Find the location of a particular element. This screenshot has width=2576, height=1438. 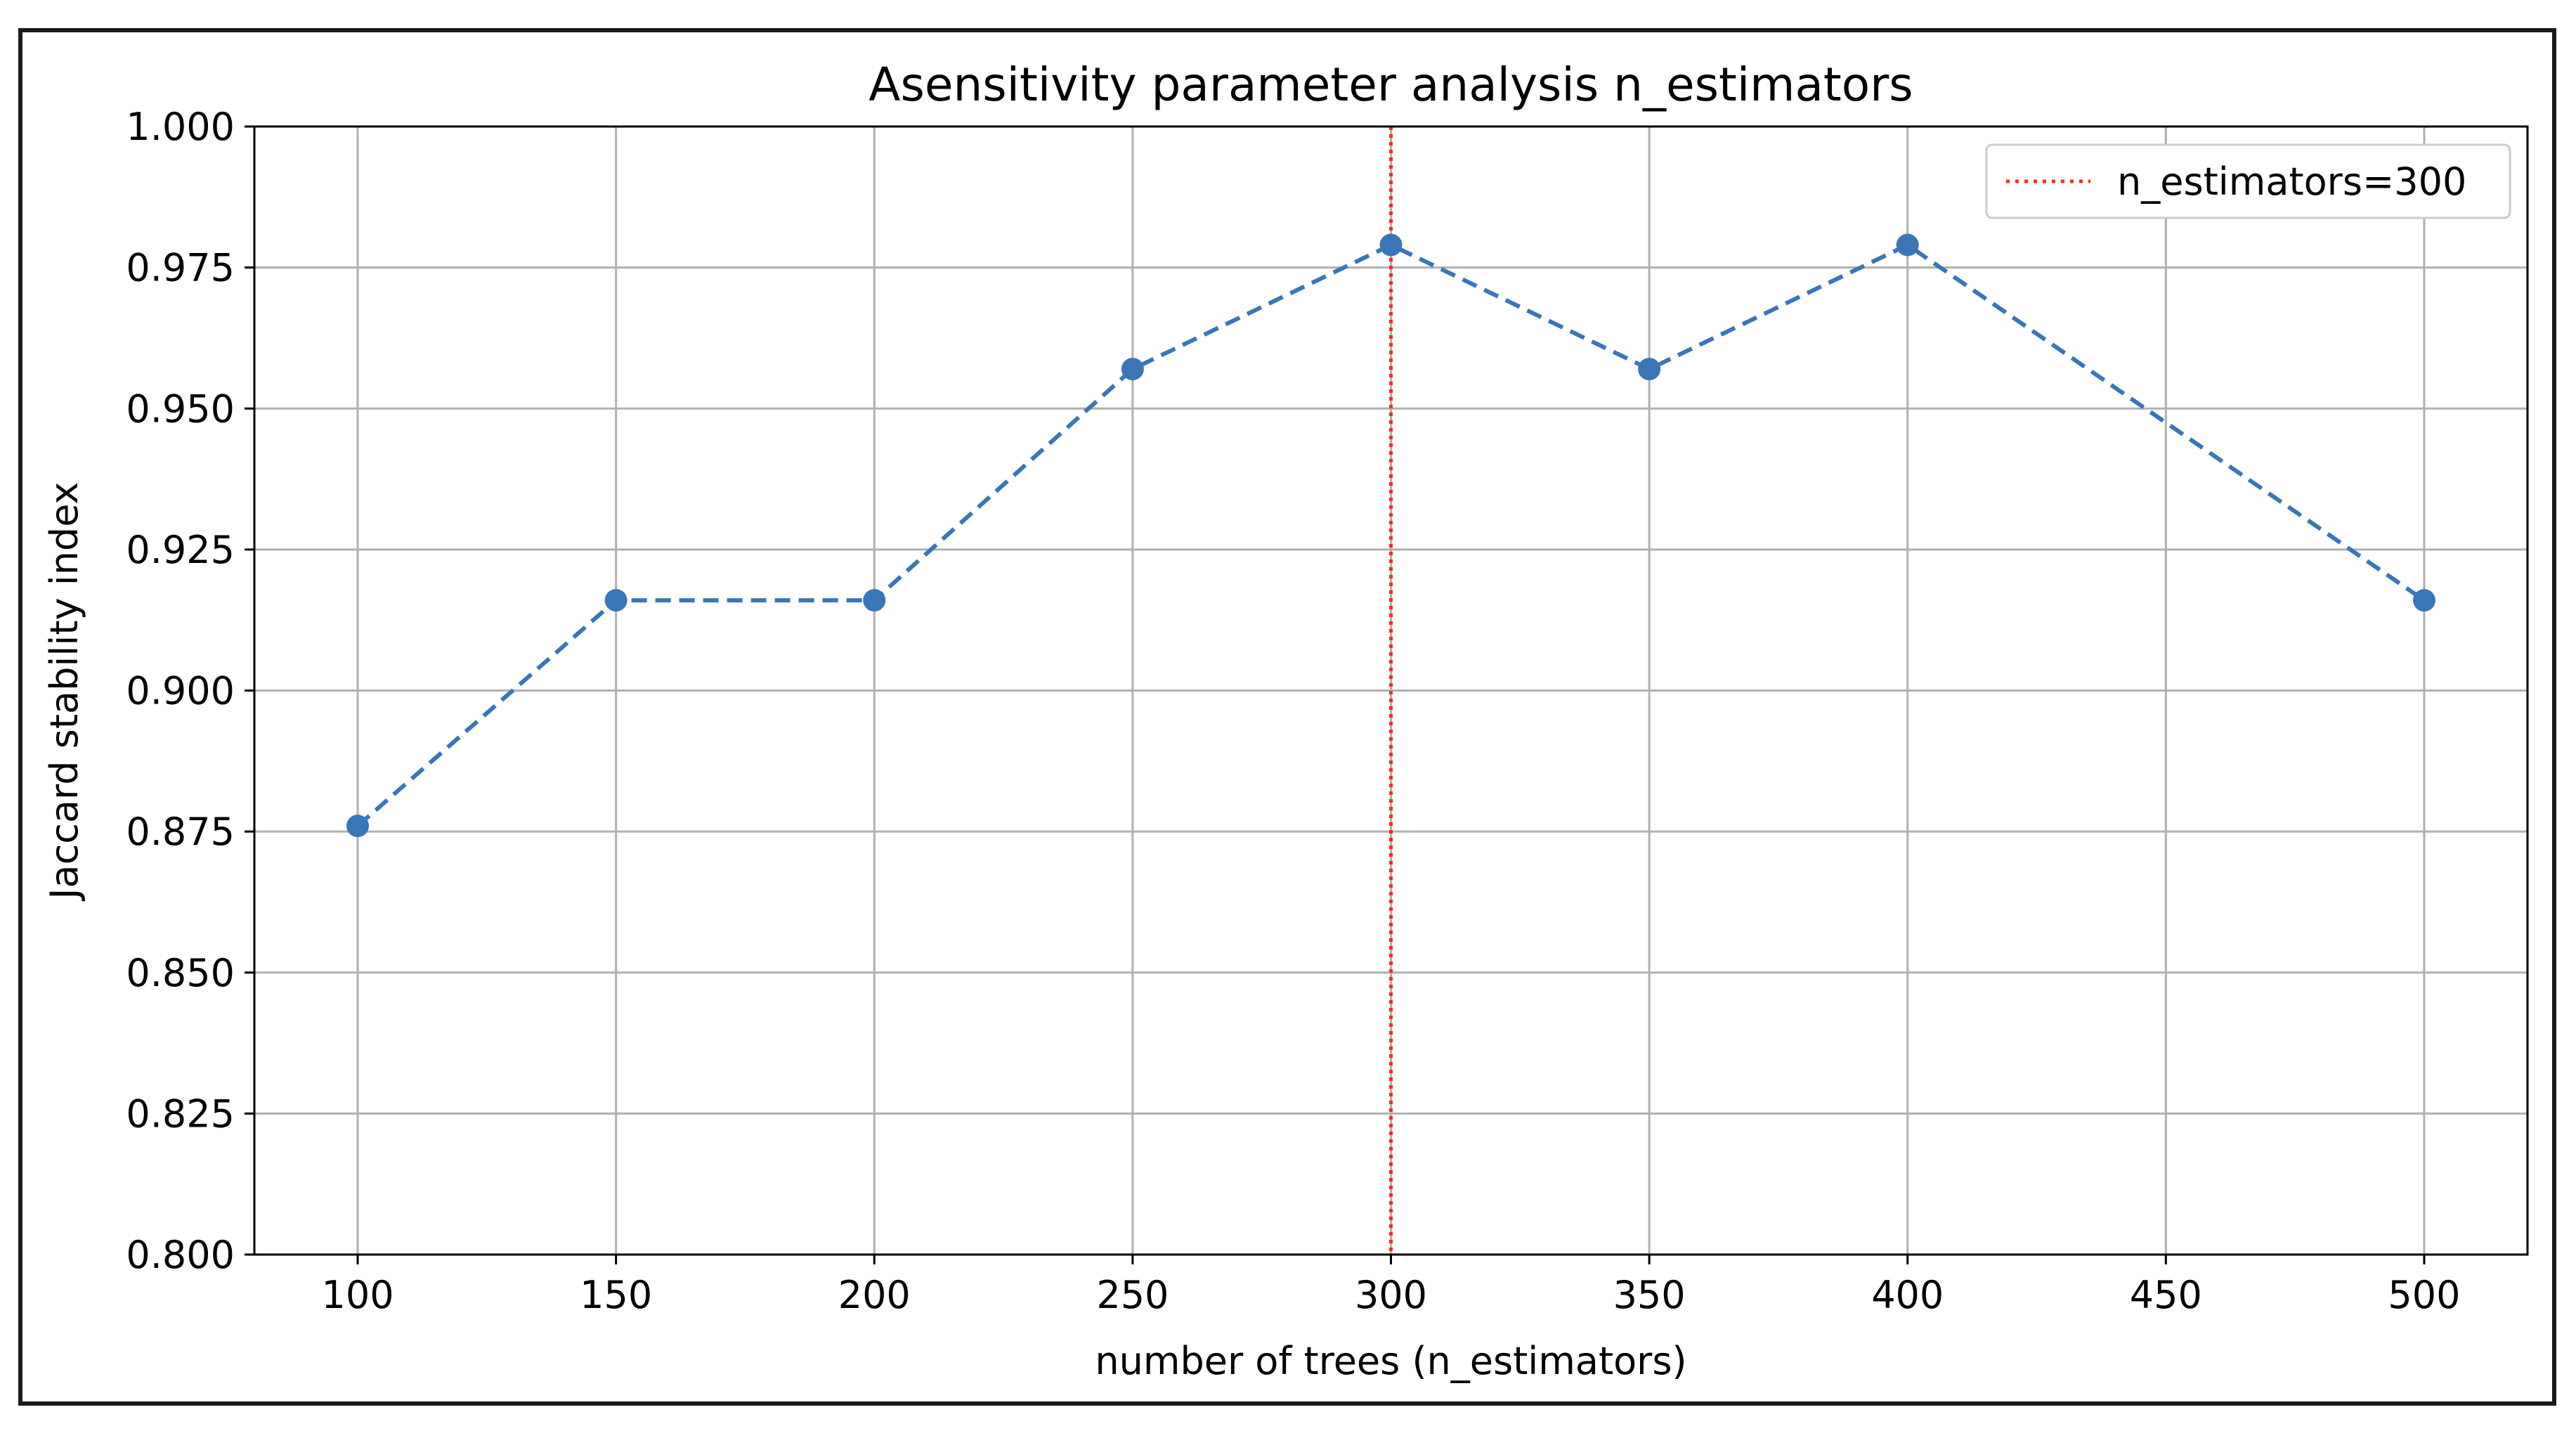

y-tick-label: 0.925 is located at coordinates (180, 550).